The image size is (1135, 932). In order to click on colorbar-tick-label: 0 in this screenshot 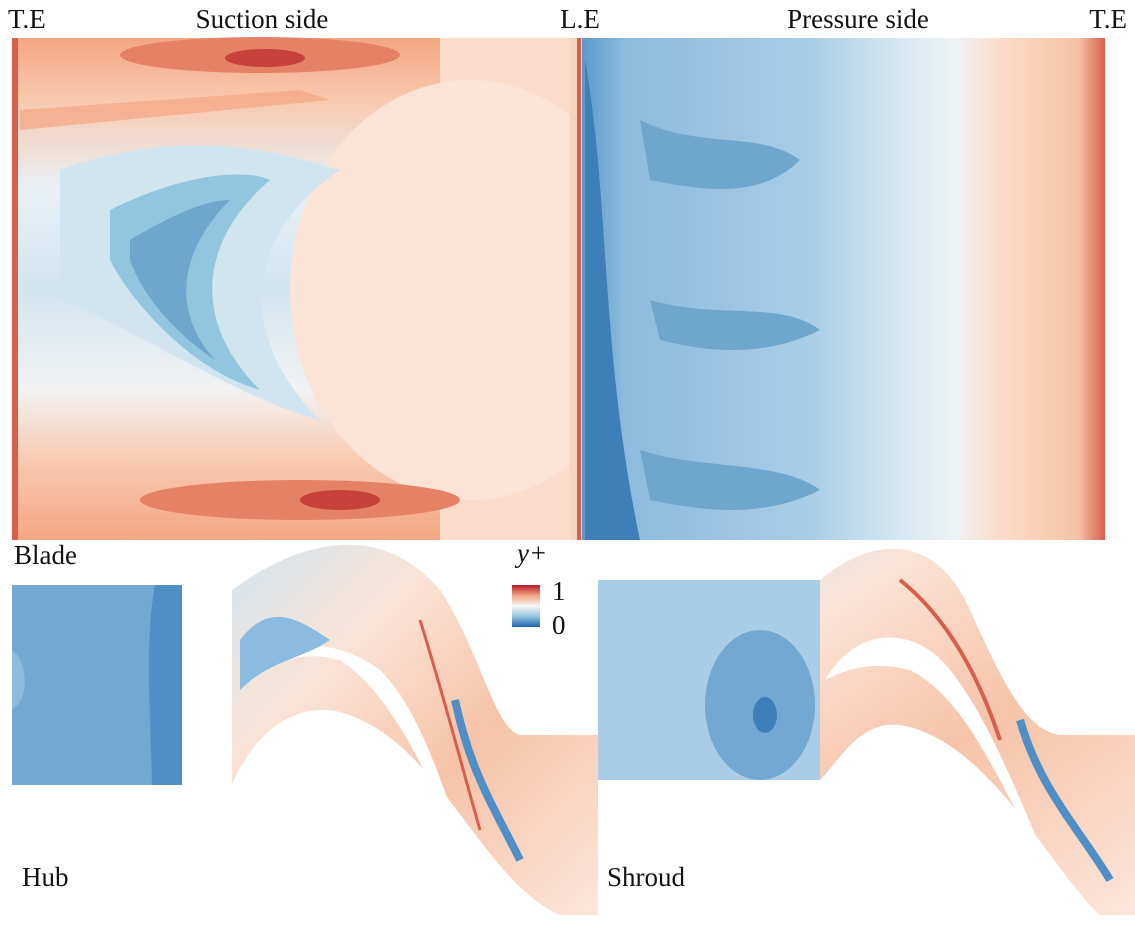, I will do `click(559, 625)`.